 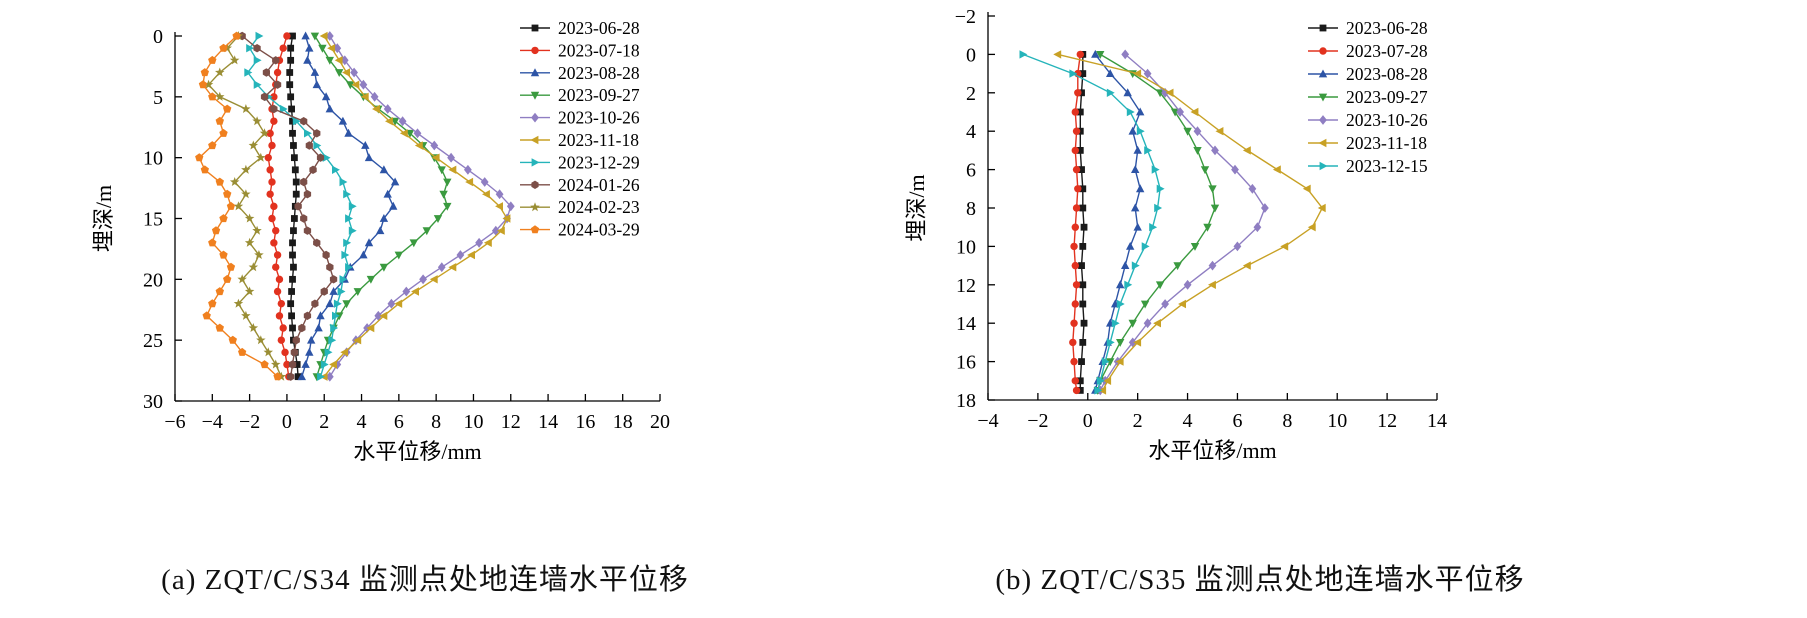 What do you see at coordinates (599, 230) in the screenshot?
I see `legend-entry: 2024-03-29` at bounding box center [599, 230].